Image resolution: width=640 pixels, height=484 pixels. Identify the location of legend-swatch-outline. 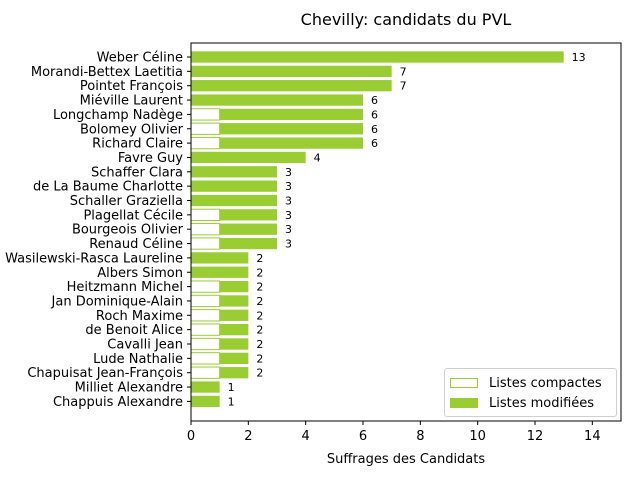
(464, 383).